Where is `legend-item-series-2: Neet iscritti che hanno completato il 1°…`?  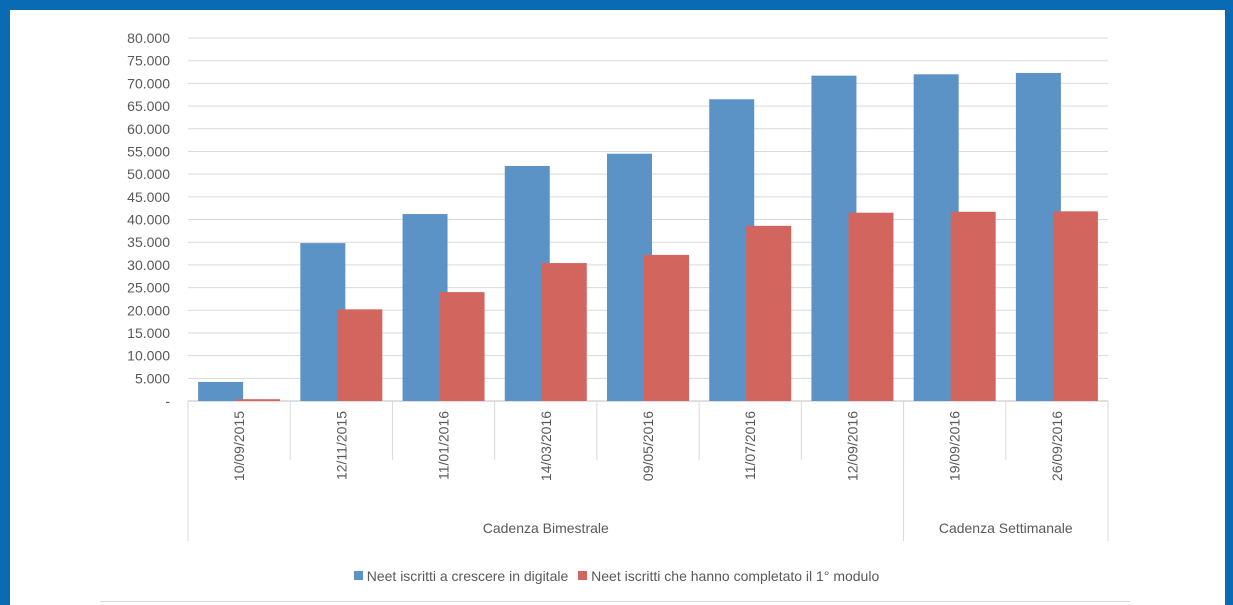 legend-item-series-2: Neet iscritti che hanno completato il 1°… is located at coordinates (728, 576).